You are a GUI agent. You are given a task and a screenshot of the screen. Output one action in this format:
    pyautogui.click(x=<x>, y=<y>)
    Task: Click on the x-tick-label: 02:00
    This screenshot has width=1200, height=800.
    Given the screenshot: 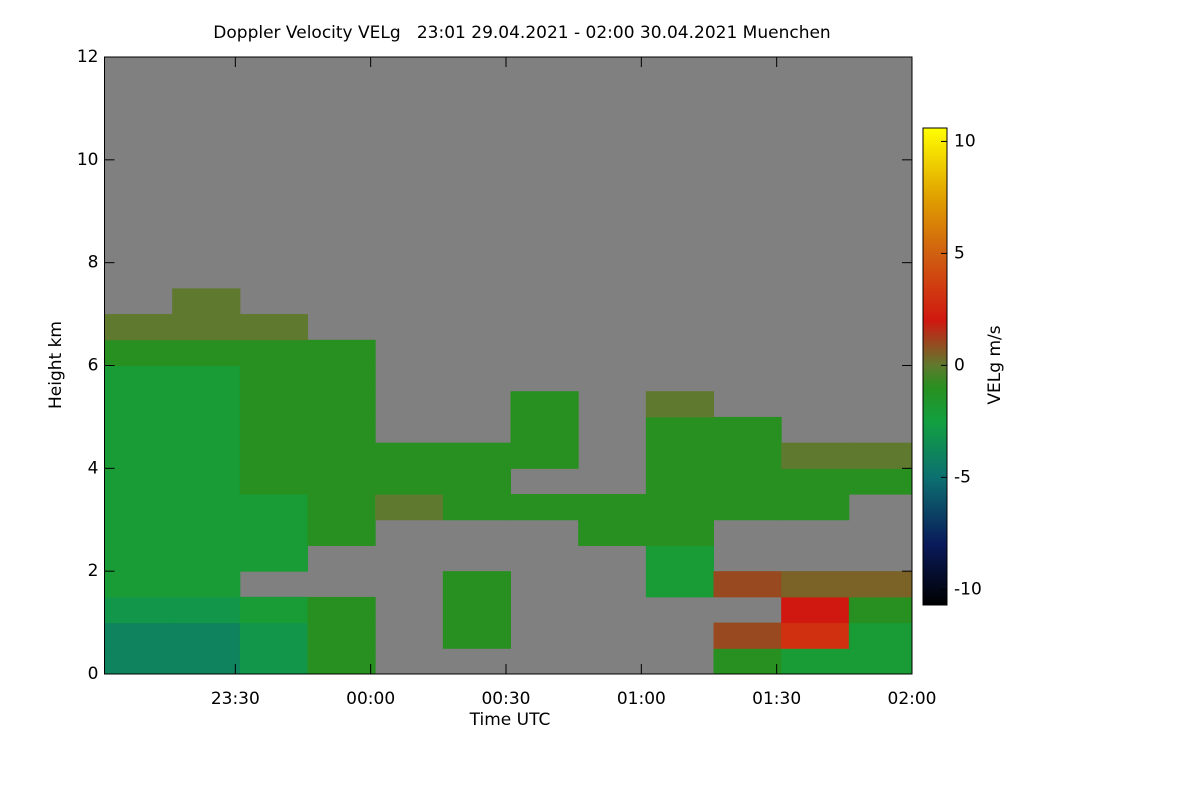 What is the action you would take?
    pyautogui.click(x=912, y=699)
    